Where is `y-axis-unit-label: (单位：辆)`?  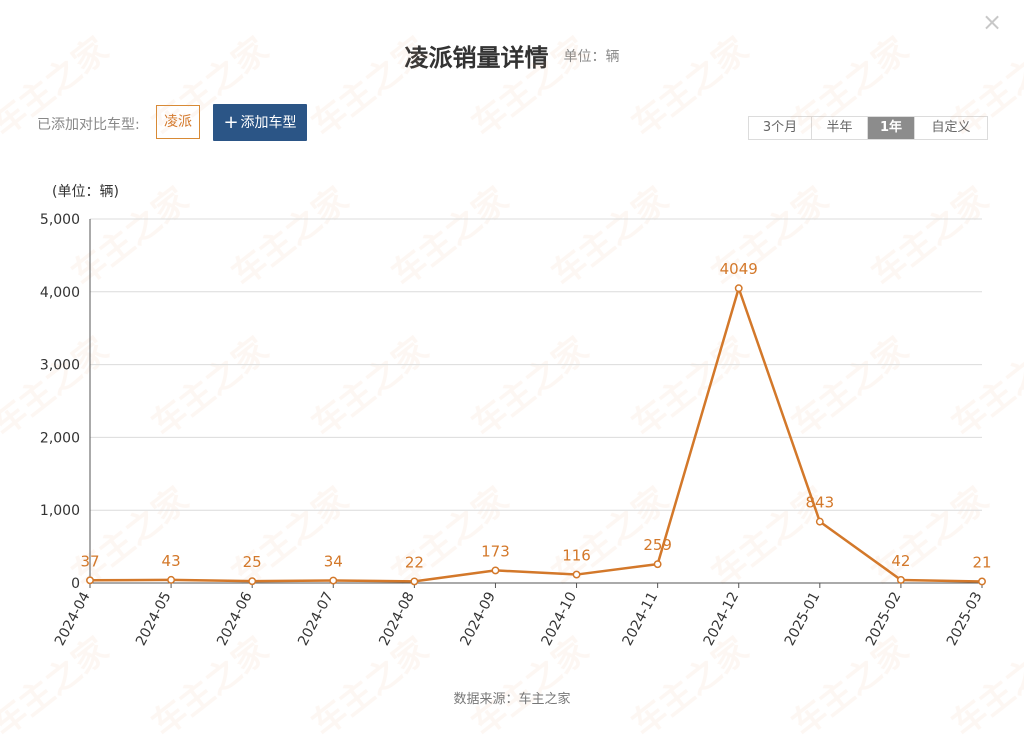
y-axis-unit-label: (单位：辆) is located at coordinates (85, 192).